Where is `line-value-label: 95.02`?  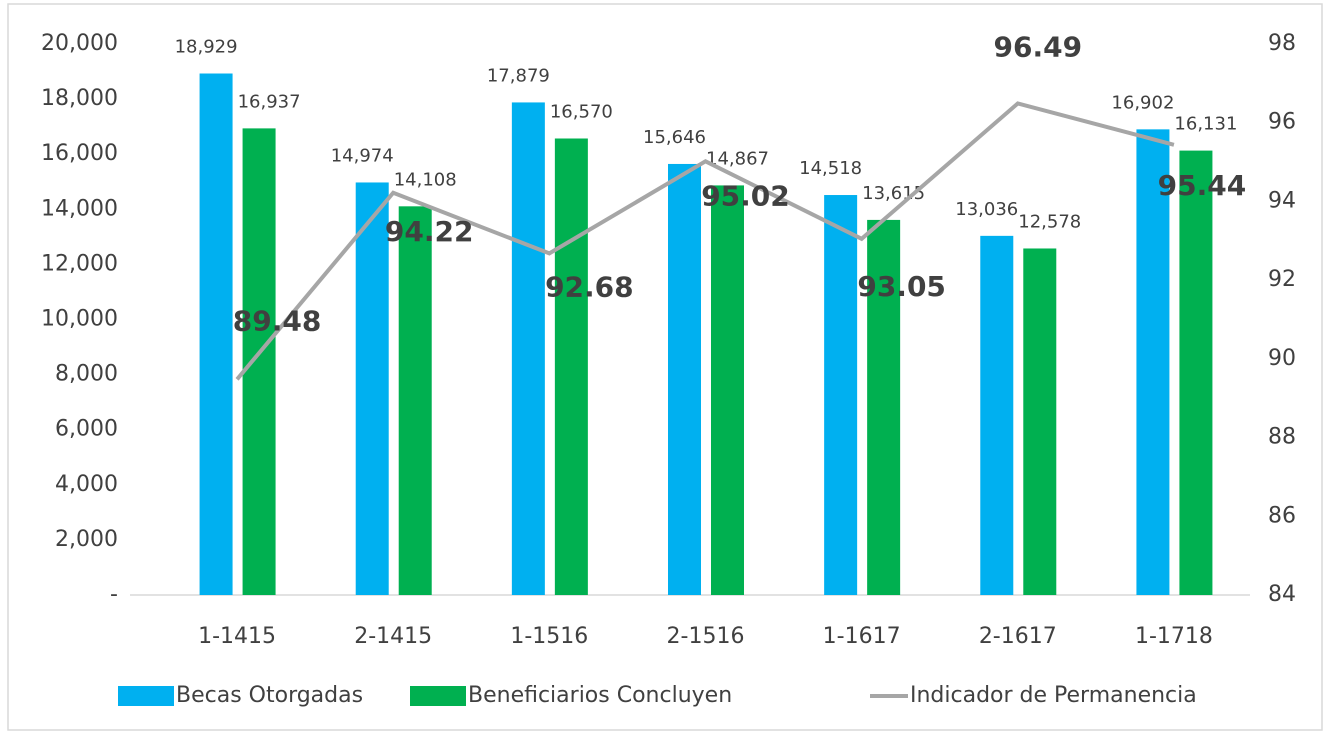
line-value-label: 95.02 is located at coordinates (745, 195).